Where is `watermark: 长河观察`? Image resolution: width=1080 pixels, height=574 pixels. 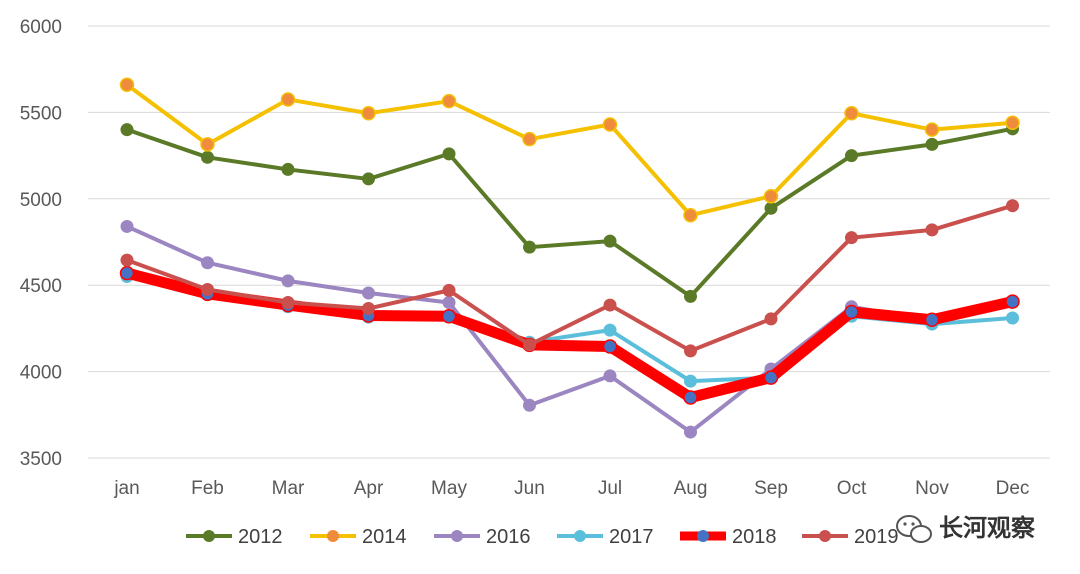
watermark: 长河观察 is located at coordinates (966, 528).